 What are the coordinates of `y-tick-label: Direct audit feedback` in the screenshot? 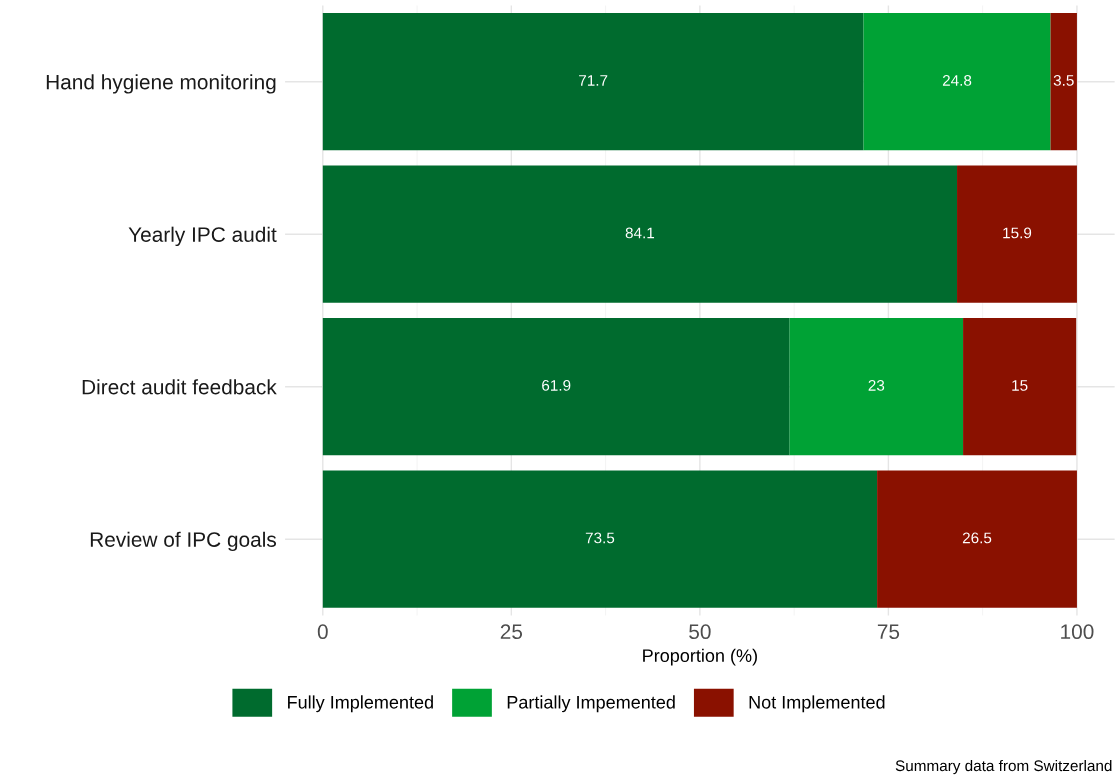 It's located at (179, 387).